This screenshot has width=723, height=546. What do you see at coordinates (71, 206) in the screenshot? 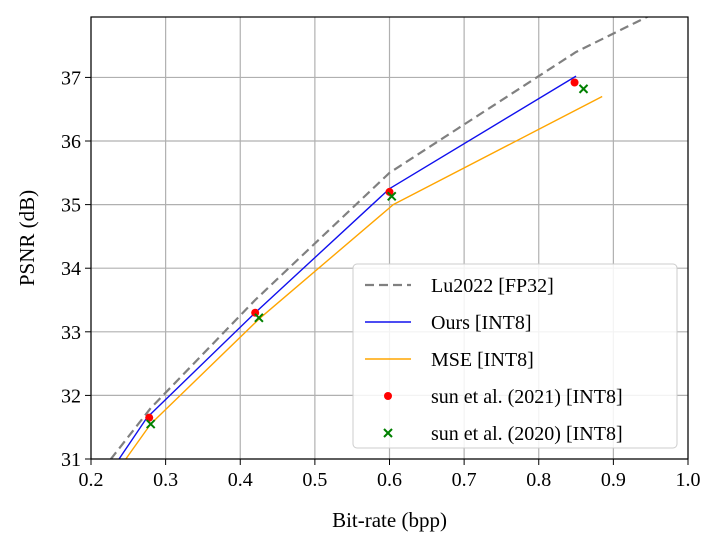
I see `y-tick-label: 35` at bounding box center [71, 206].